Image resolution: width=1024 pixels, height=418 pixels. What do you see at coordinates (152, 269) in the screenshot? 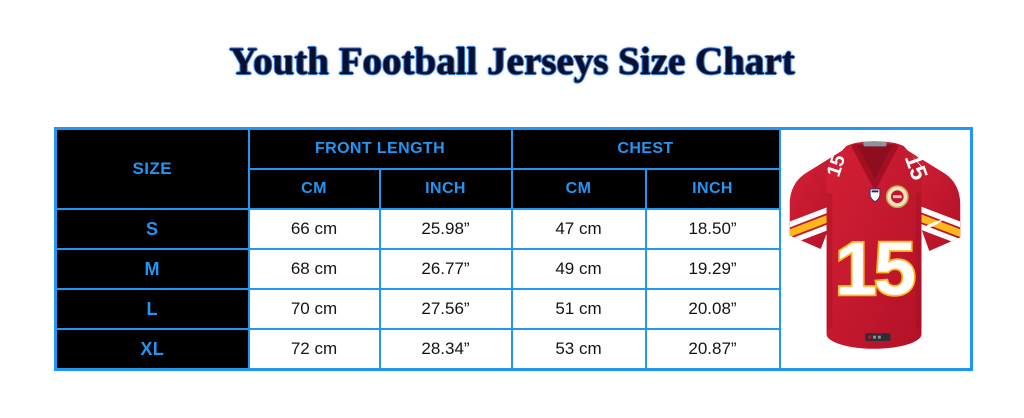
I see `size-cell: M` at bounding box center [152, 269].